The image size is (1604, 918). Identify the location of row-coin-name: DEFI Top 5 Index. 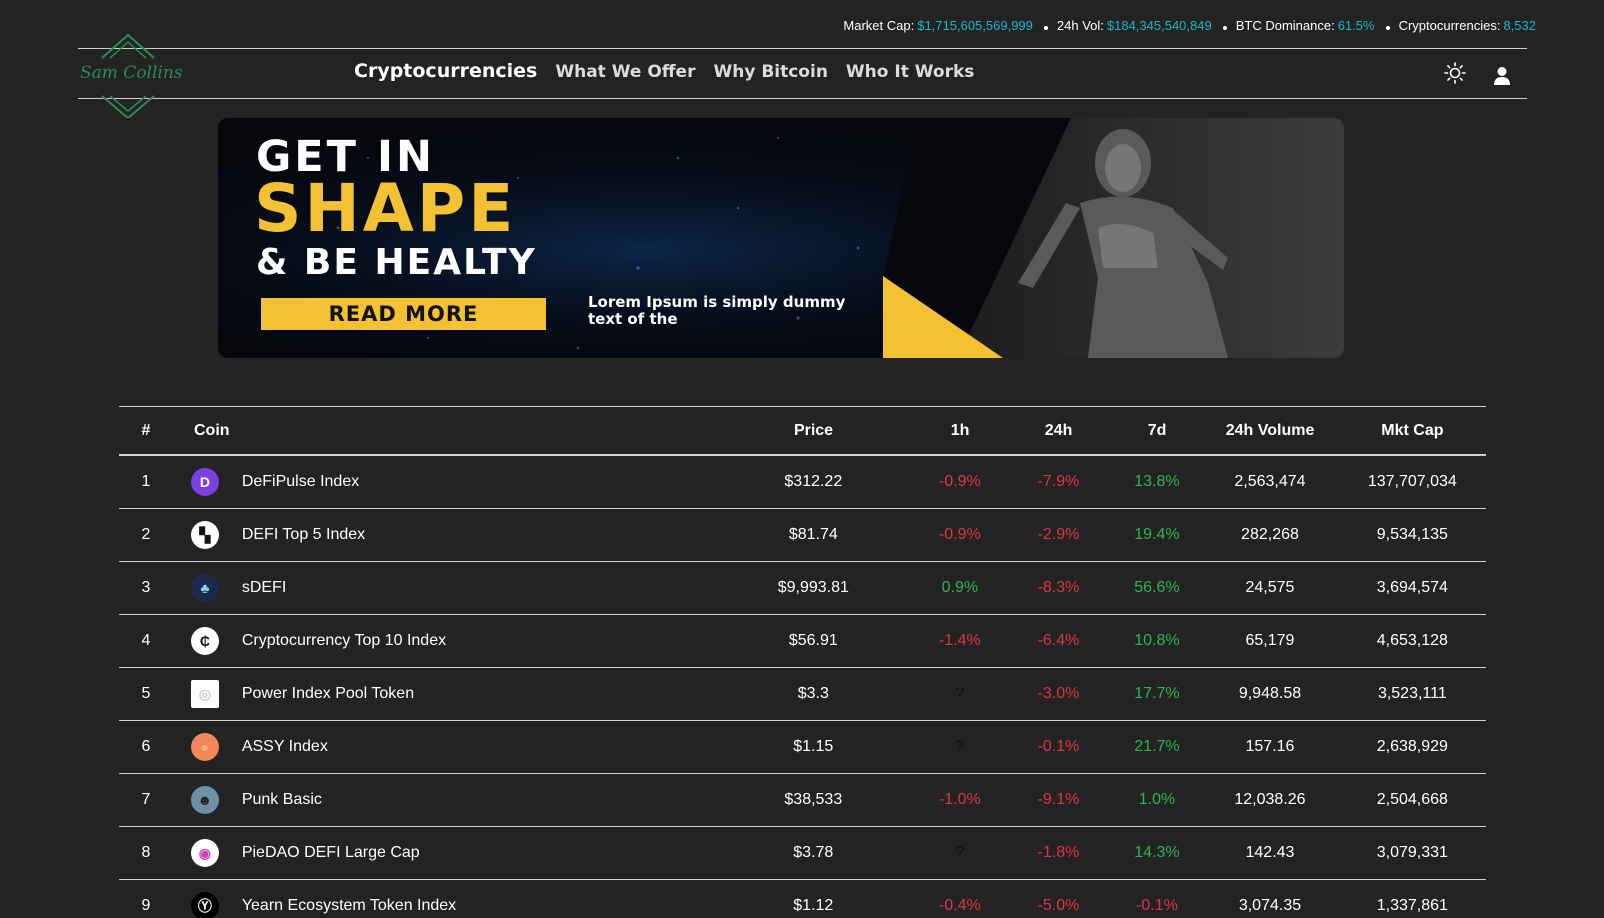
(303, 534).